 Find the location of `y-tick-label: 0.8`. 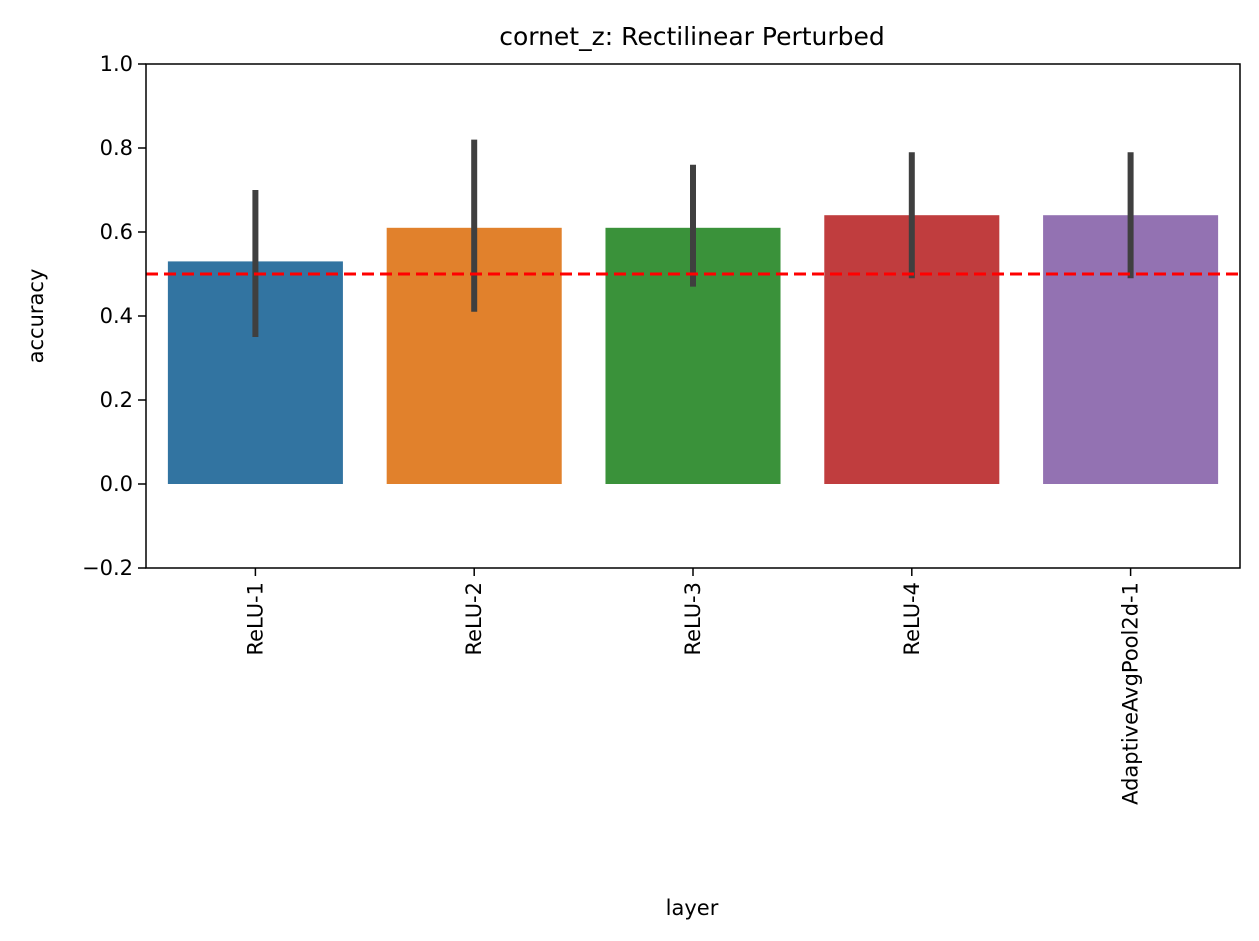

y-tick-label: 0.8 is located at coordinates (116, 148).